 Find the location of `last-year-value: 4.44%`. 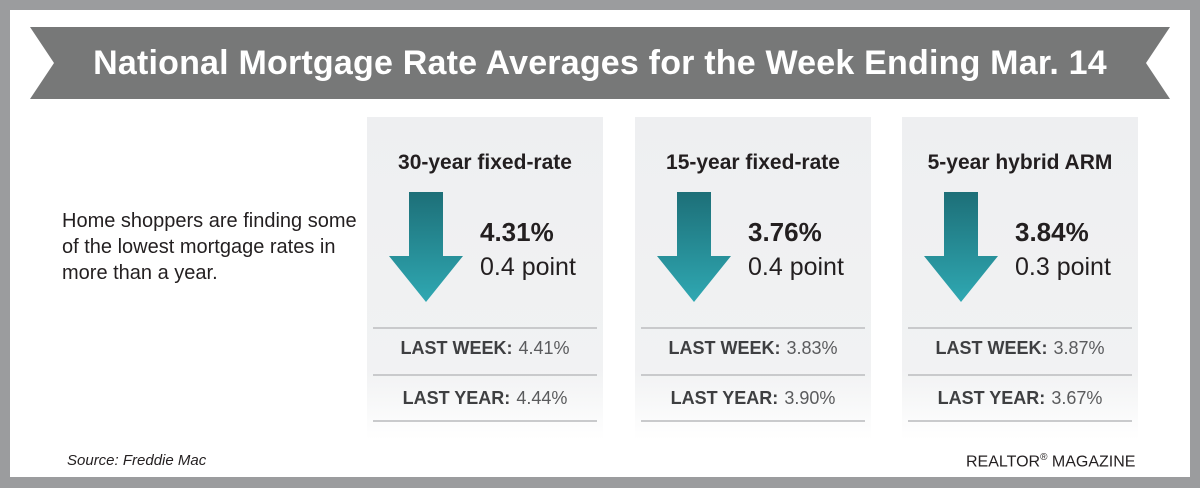

last-year-value: 4.44% is located at coordinates (542, 398).